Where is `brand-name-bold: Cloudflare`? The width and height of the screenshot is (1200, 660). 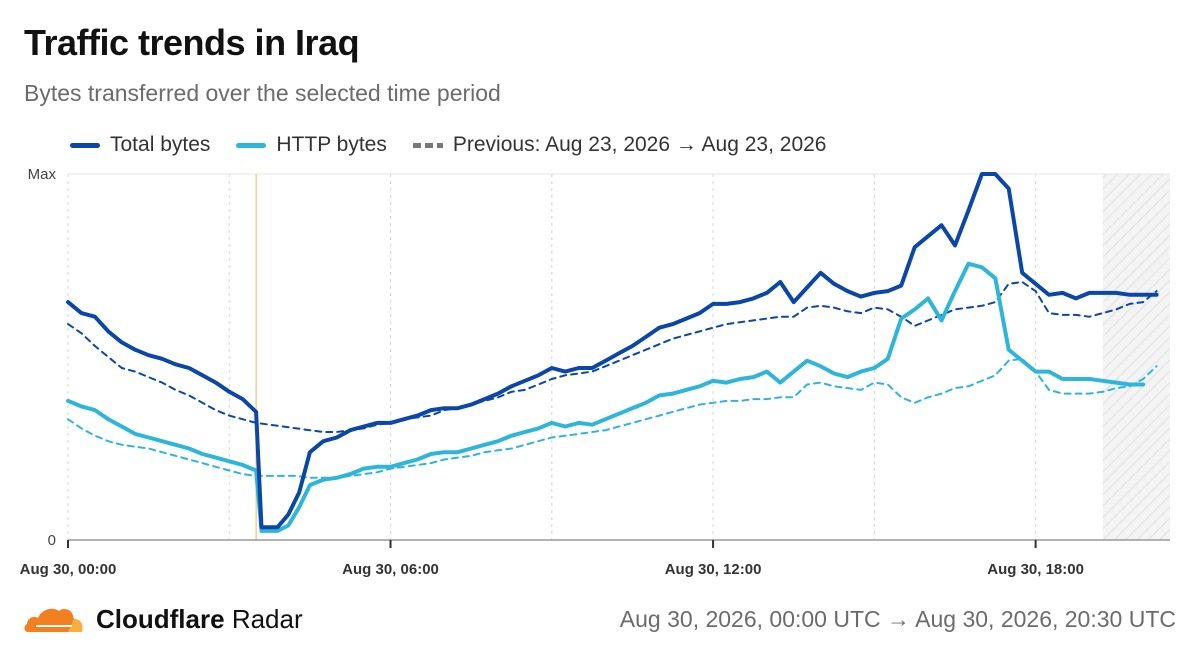
brand-name-bold: Cloudflare is located at coordinates (160, 618).